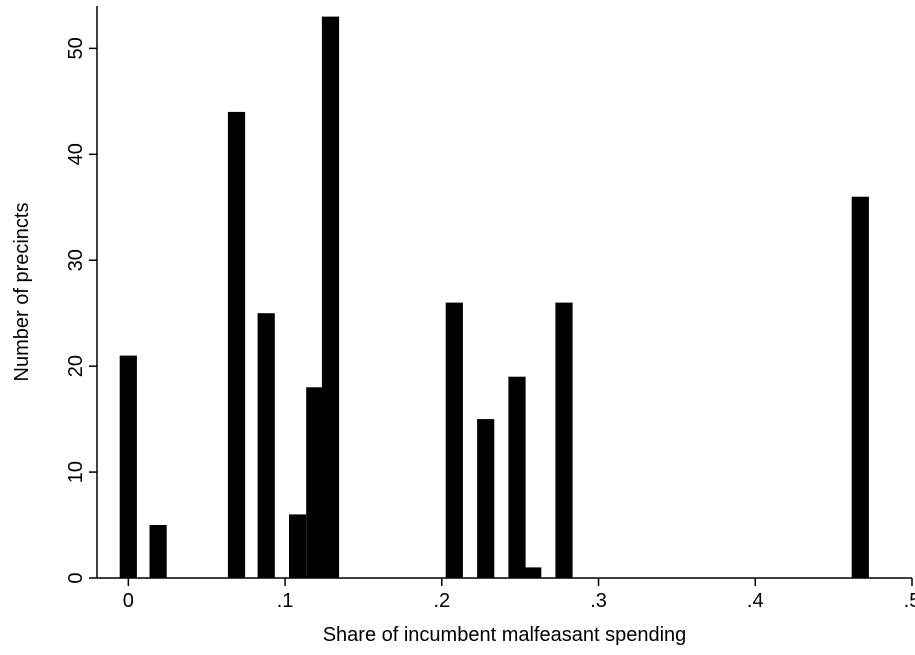  What do you see at coordinates (76, 48) in the screenshot?
I see `y-tick-label: 50` at bounding box center [76, 48].